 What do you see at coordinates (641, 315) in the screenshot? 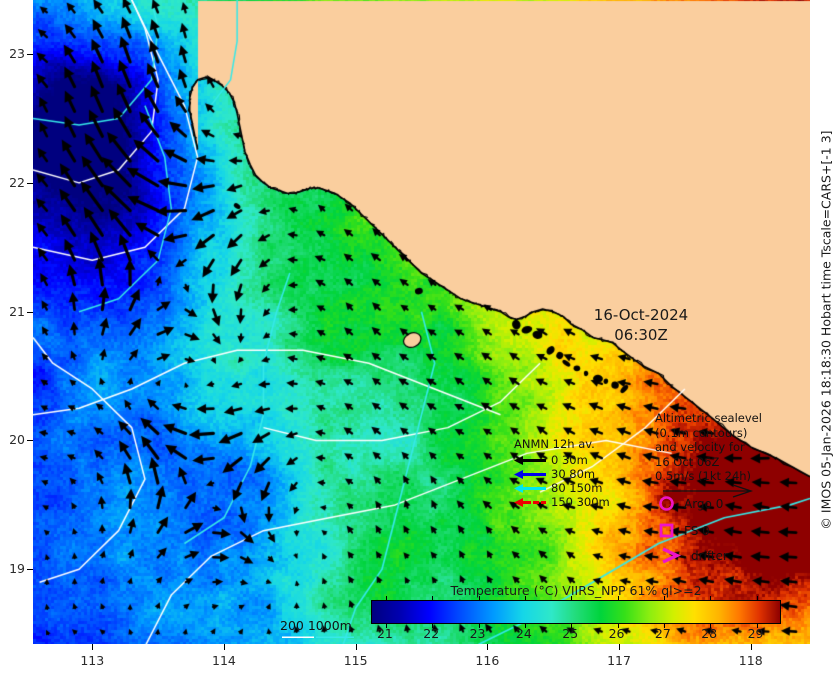
I see `date-stamp-date: 16-Oct-2024` at bounding box center [641, 315].